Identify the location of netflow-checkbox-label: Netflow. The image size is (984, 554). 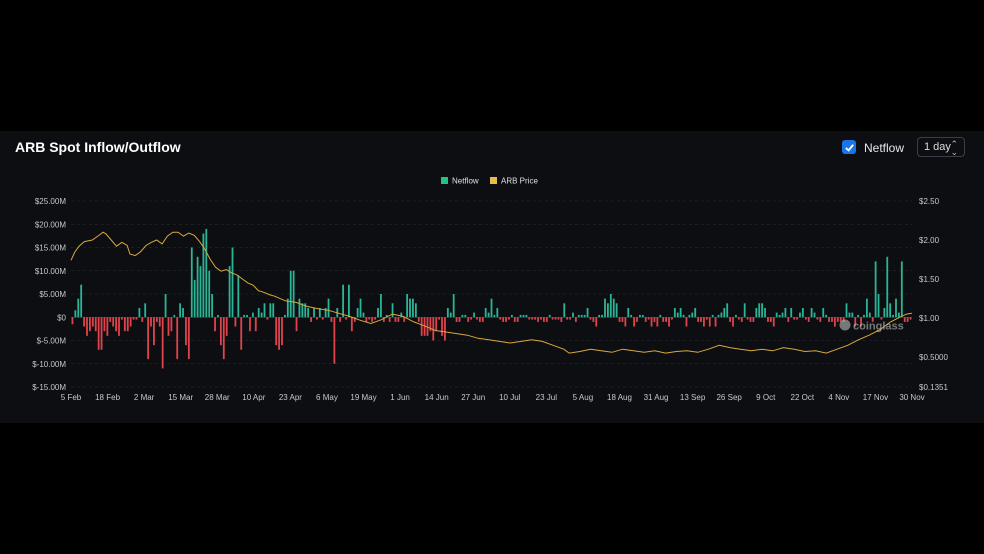
(884, 148).